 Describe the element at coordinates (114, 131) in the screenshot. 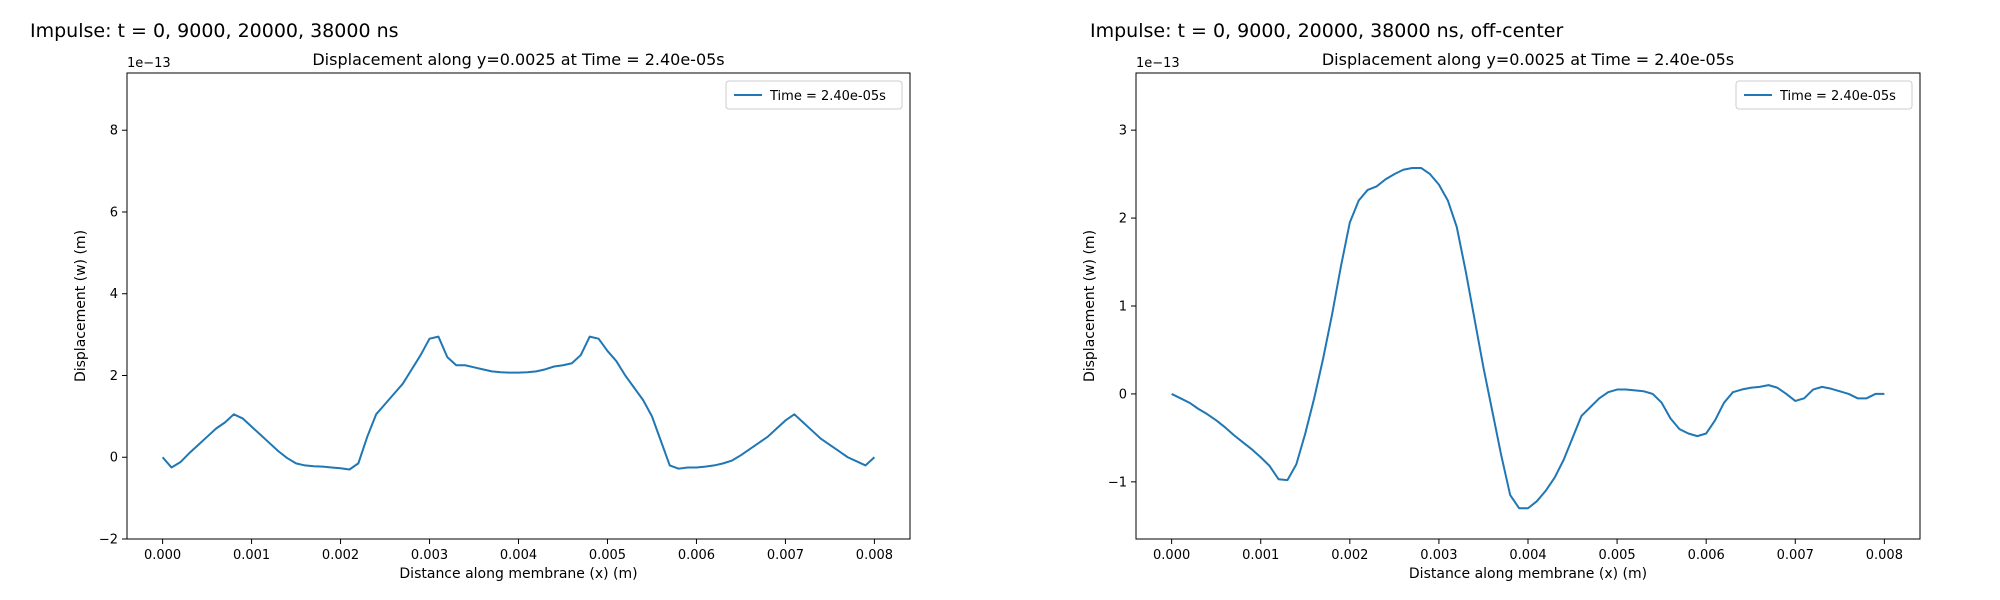

I see `y-tick-label: 8` at that location.